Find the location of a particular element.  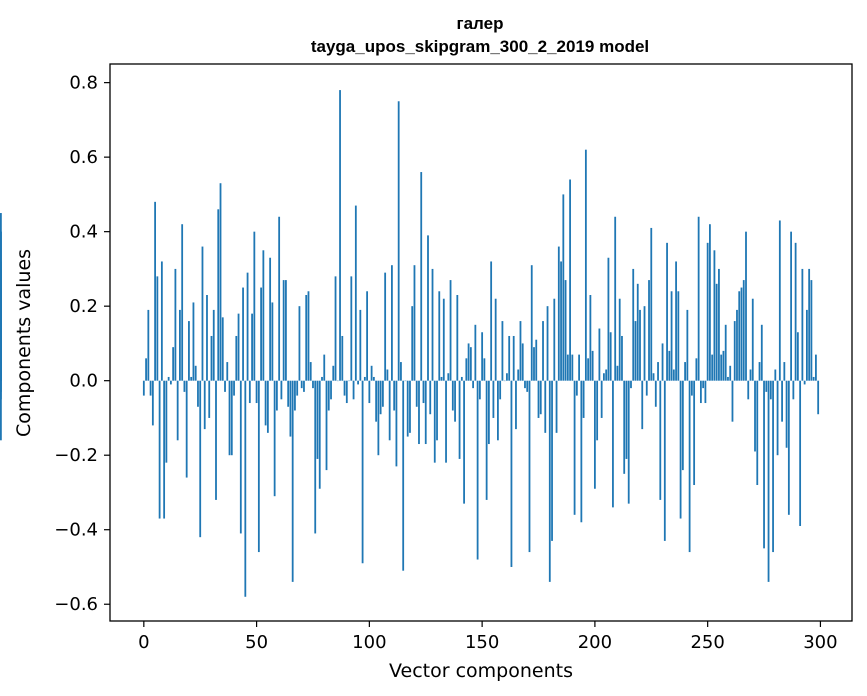

y-tick-label: −0.6 is located at coordinates (76, 604).